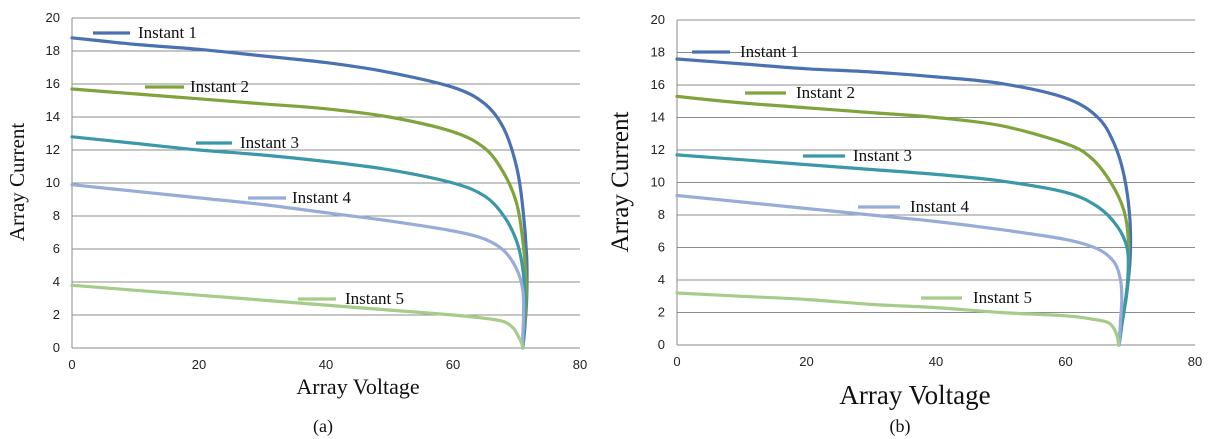 This screenshot has width=1223, height=439. What do you see at coordinates (900, 426) in the screenshot?
I see `panel-label: (b)` at bounding box center [900, 426].